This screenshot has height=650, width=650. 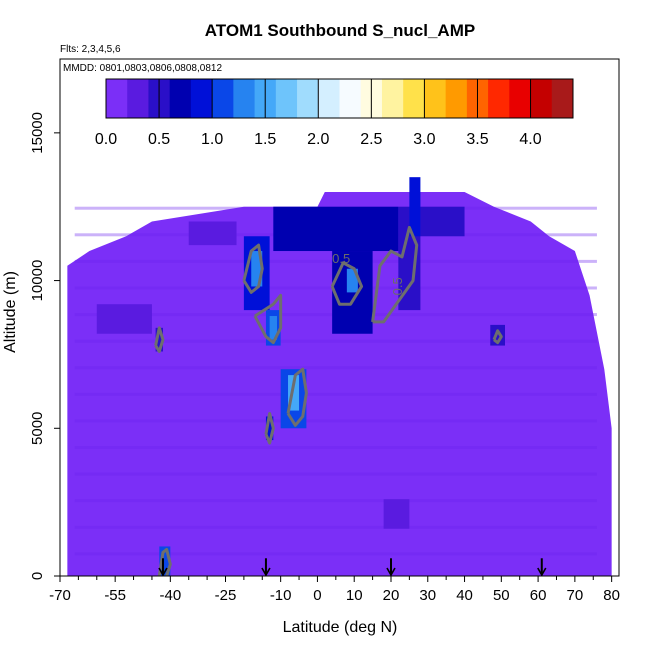 I want to click on y-tick-label: 0, so click(x=37, y=576).